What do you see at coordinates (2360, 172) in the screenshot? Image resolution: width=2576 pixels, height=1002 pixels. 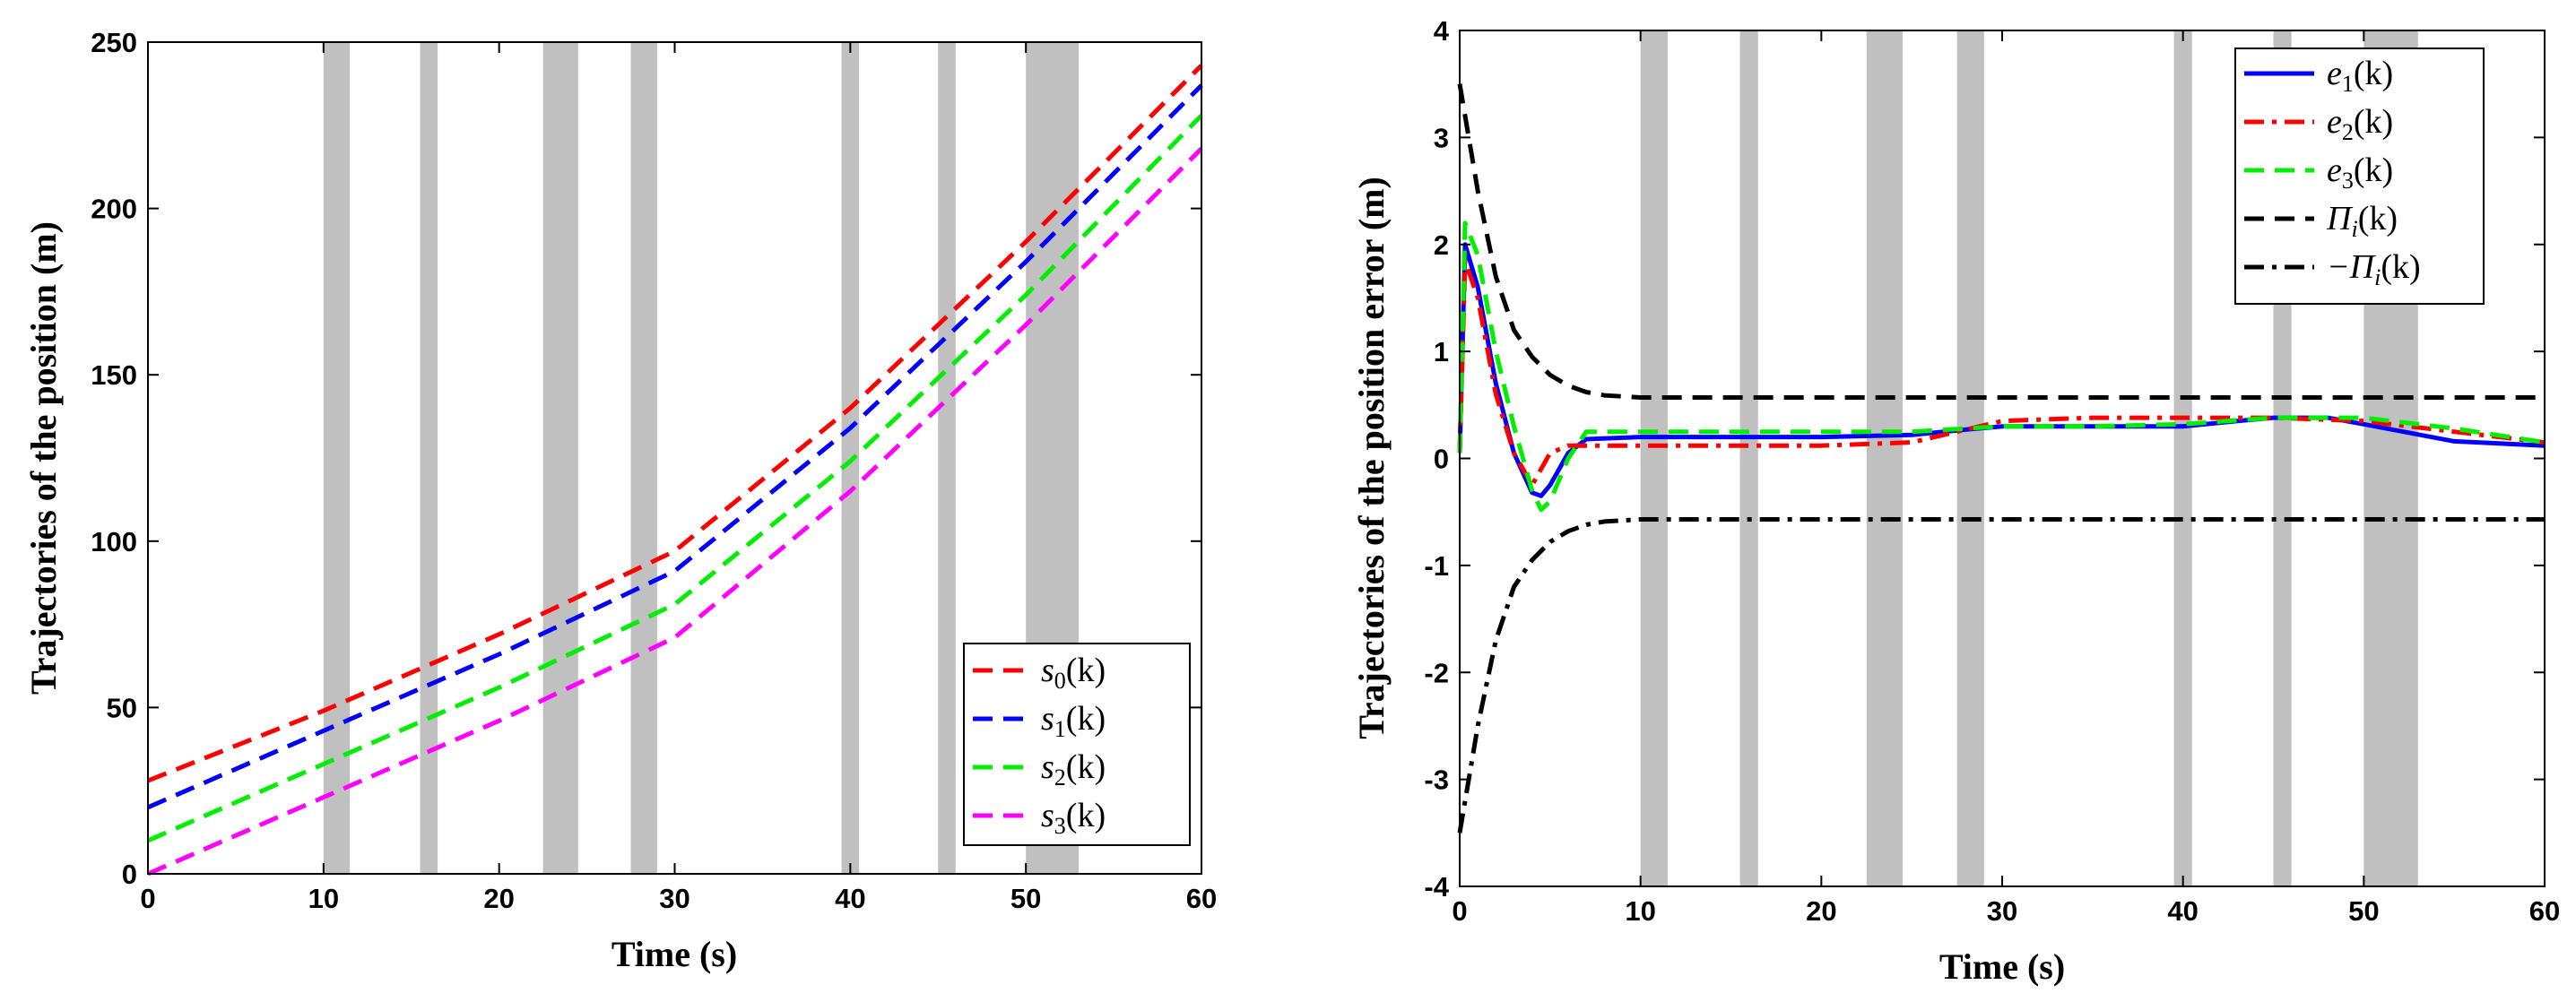 I see `legend-label-2: e3(k)` at bounding box center [2360, 172].